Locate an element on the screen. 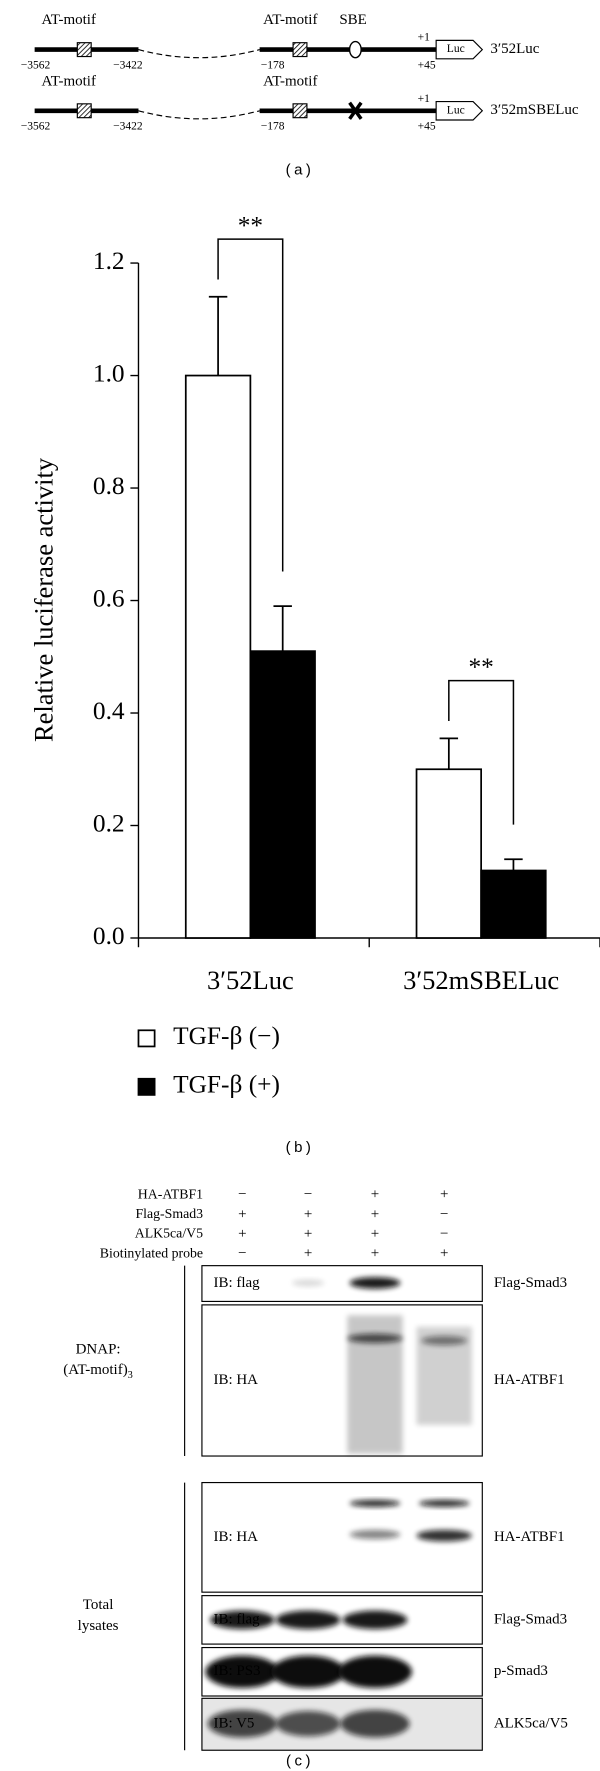 The width and height of the screenshot is (600, 1771). legend-label: TGF-β (−) is located at coordinates (226, 1036).